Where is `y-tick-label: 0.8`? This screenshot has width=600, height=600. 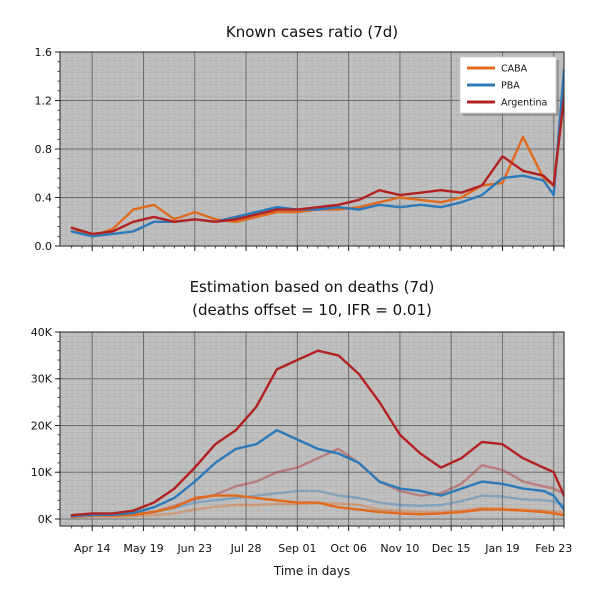 y-tick-label: 0.8 is located at coordinates (44, 149).